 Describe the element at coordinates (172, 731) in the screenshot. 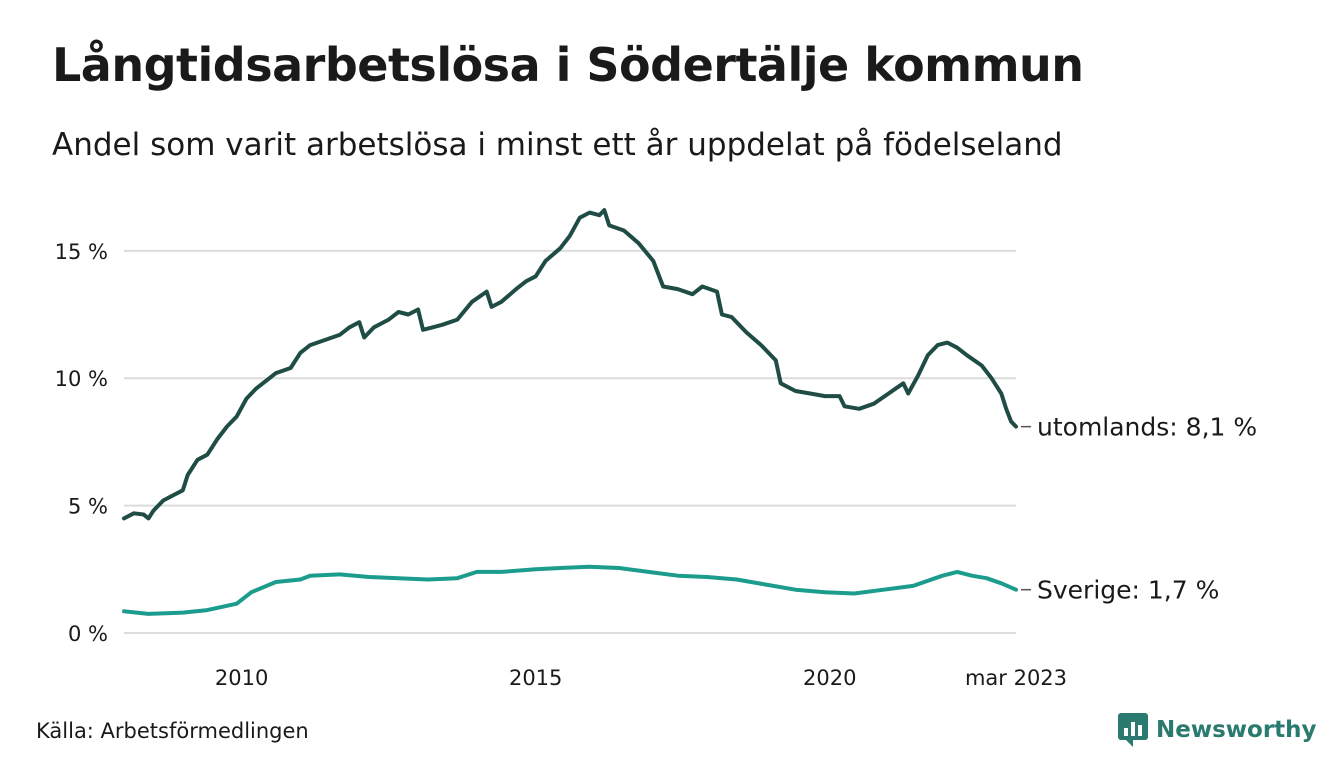

I see `source-note: Källa: Arbetsförmedlingen` at that location.